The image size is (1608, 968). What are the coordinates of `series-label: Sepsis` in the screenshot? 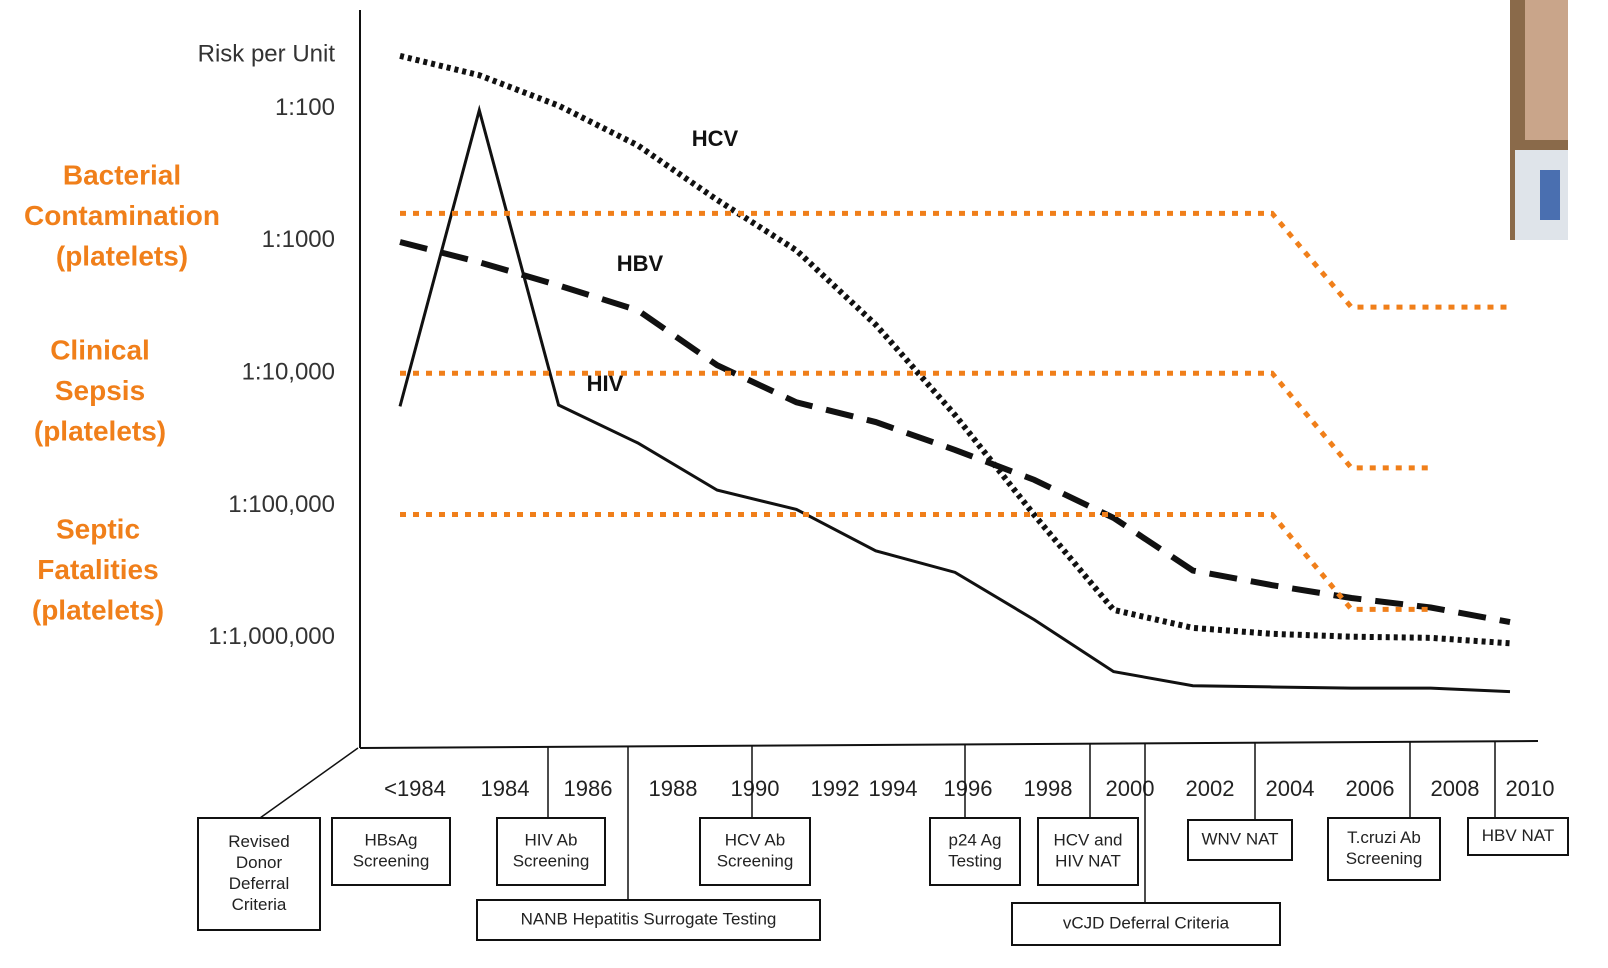 It's located at (100, 390).